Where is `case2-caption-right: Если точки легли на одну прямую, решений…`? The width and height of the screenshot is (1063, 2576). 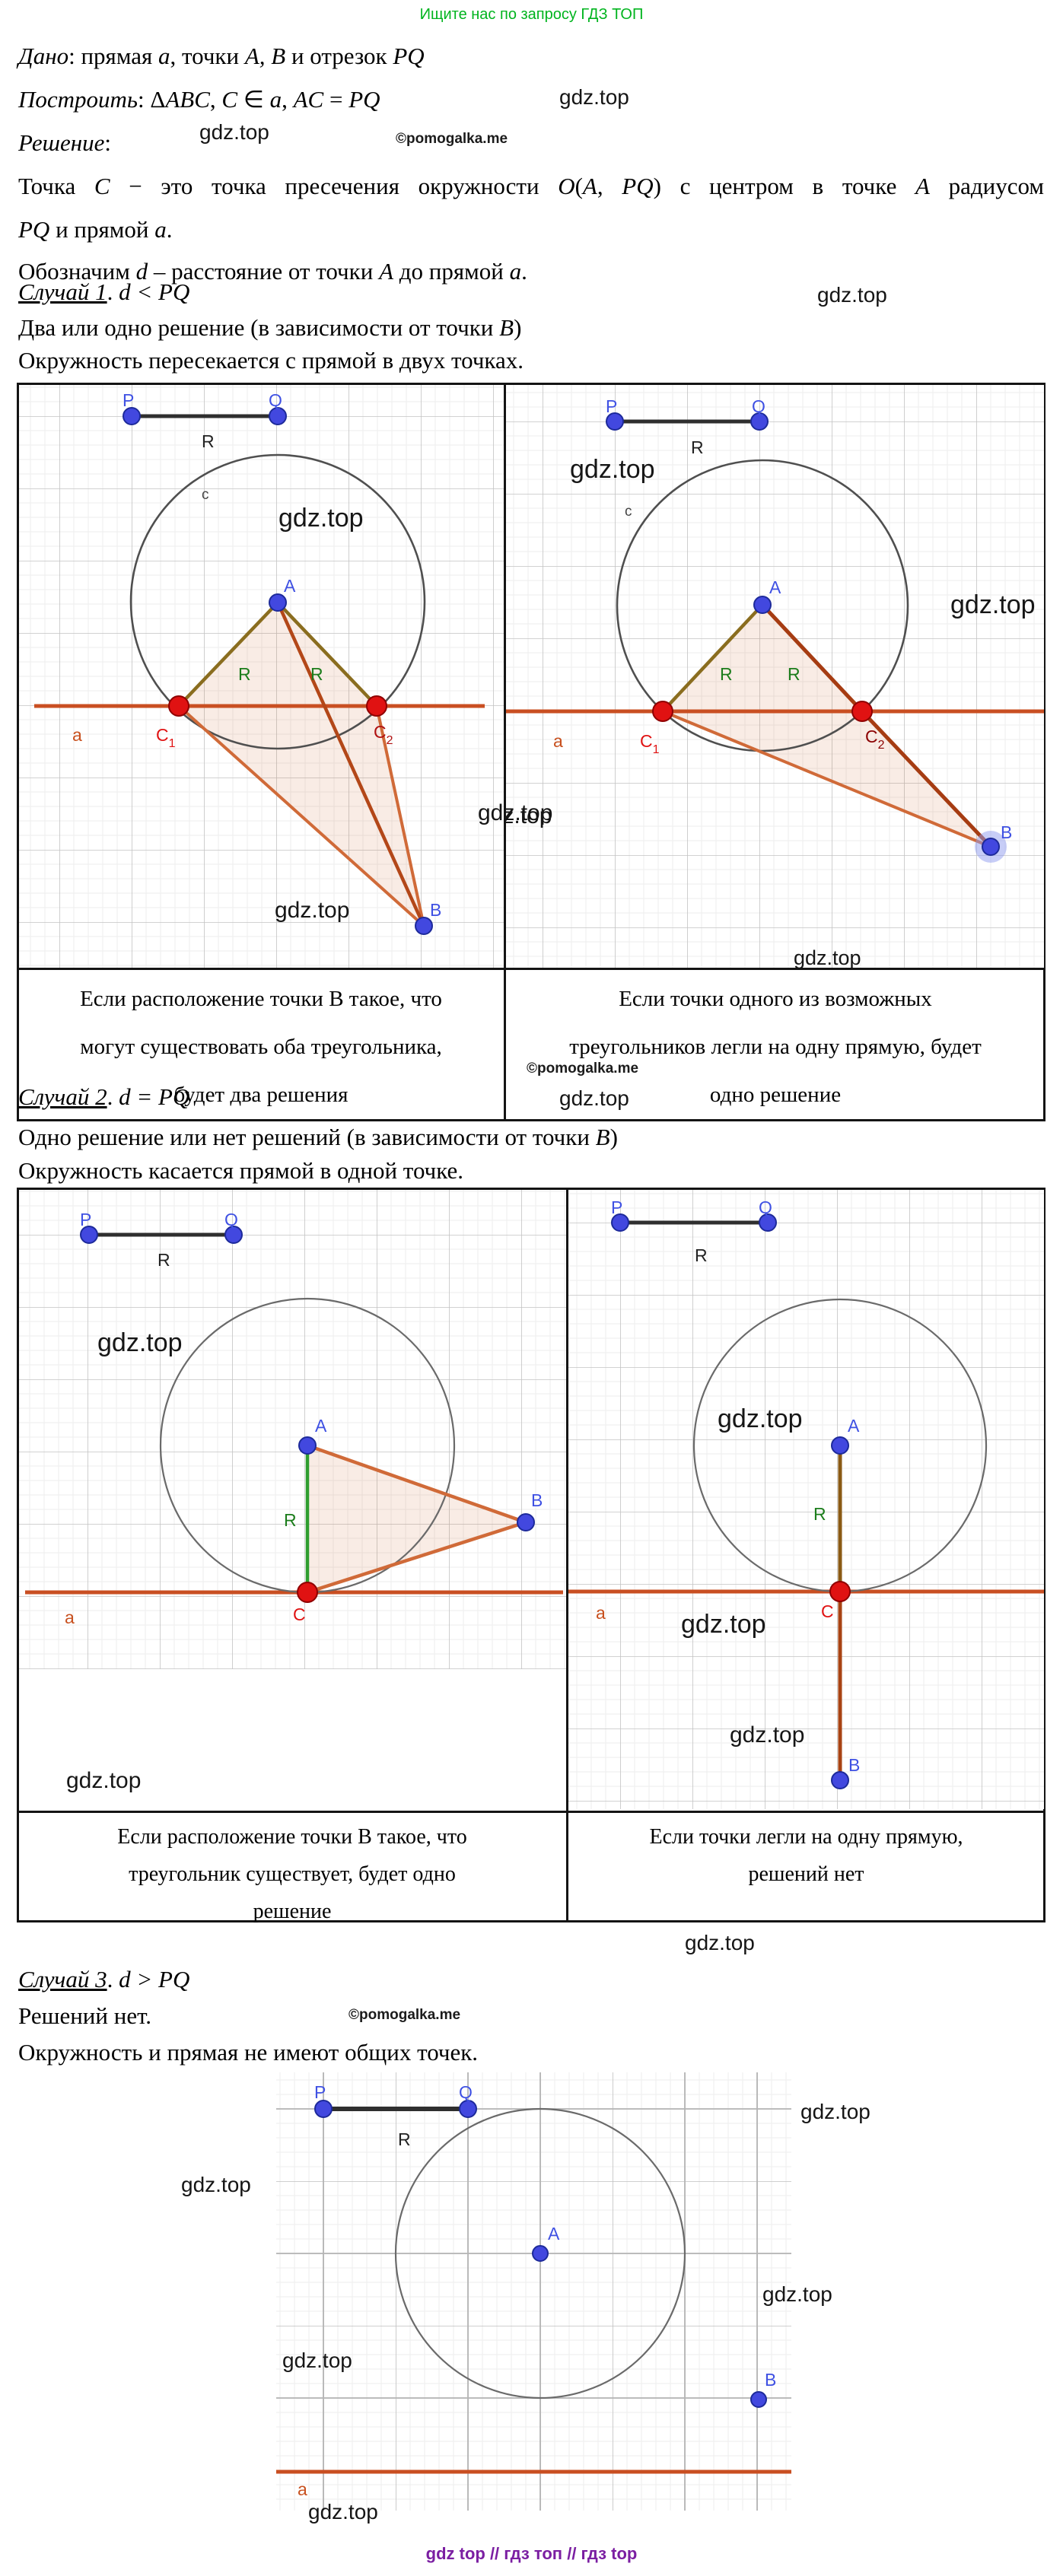
case2-caption-right: Если точки легли на одну прямую, решений… is located at coordinates (806, 1855).